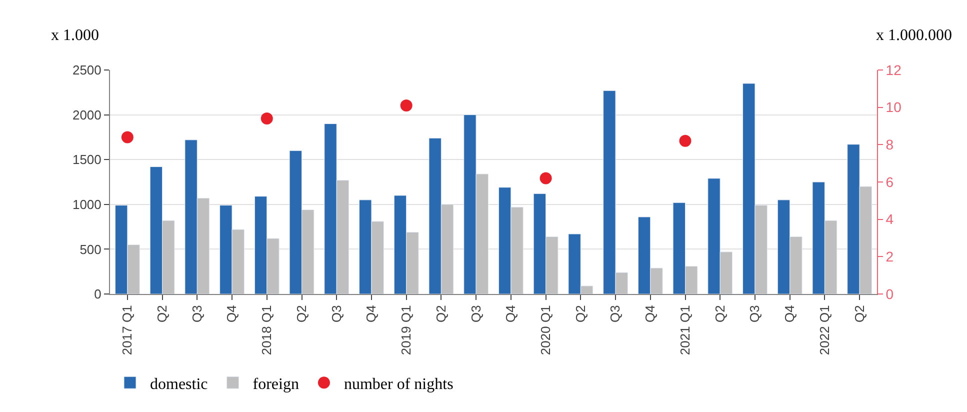 The width and height of the screenshot is (967, 412). Describe the element at coordinates (98, 294) in the screenshot. I see `y-tick-label: 0` at that location.